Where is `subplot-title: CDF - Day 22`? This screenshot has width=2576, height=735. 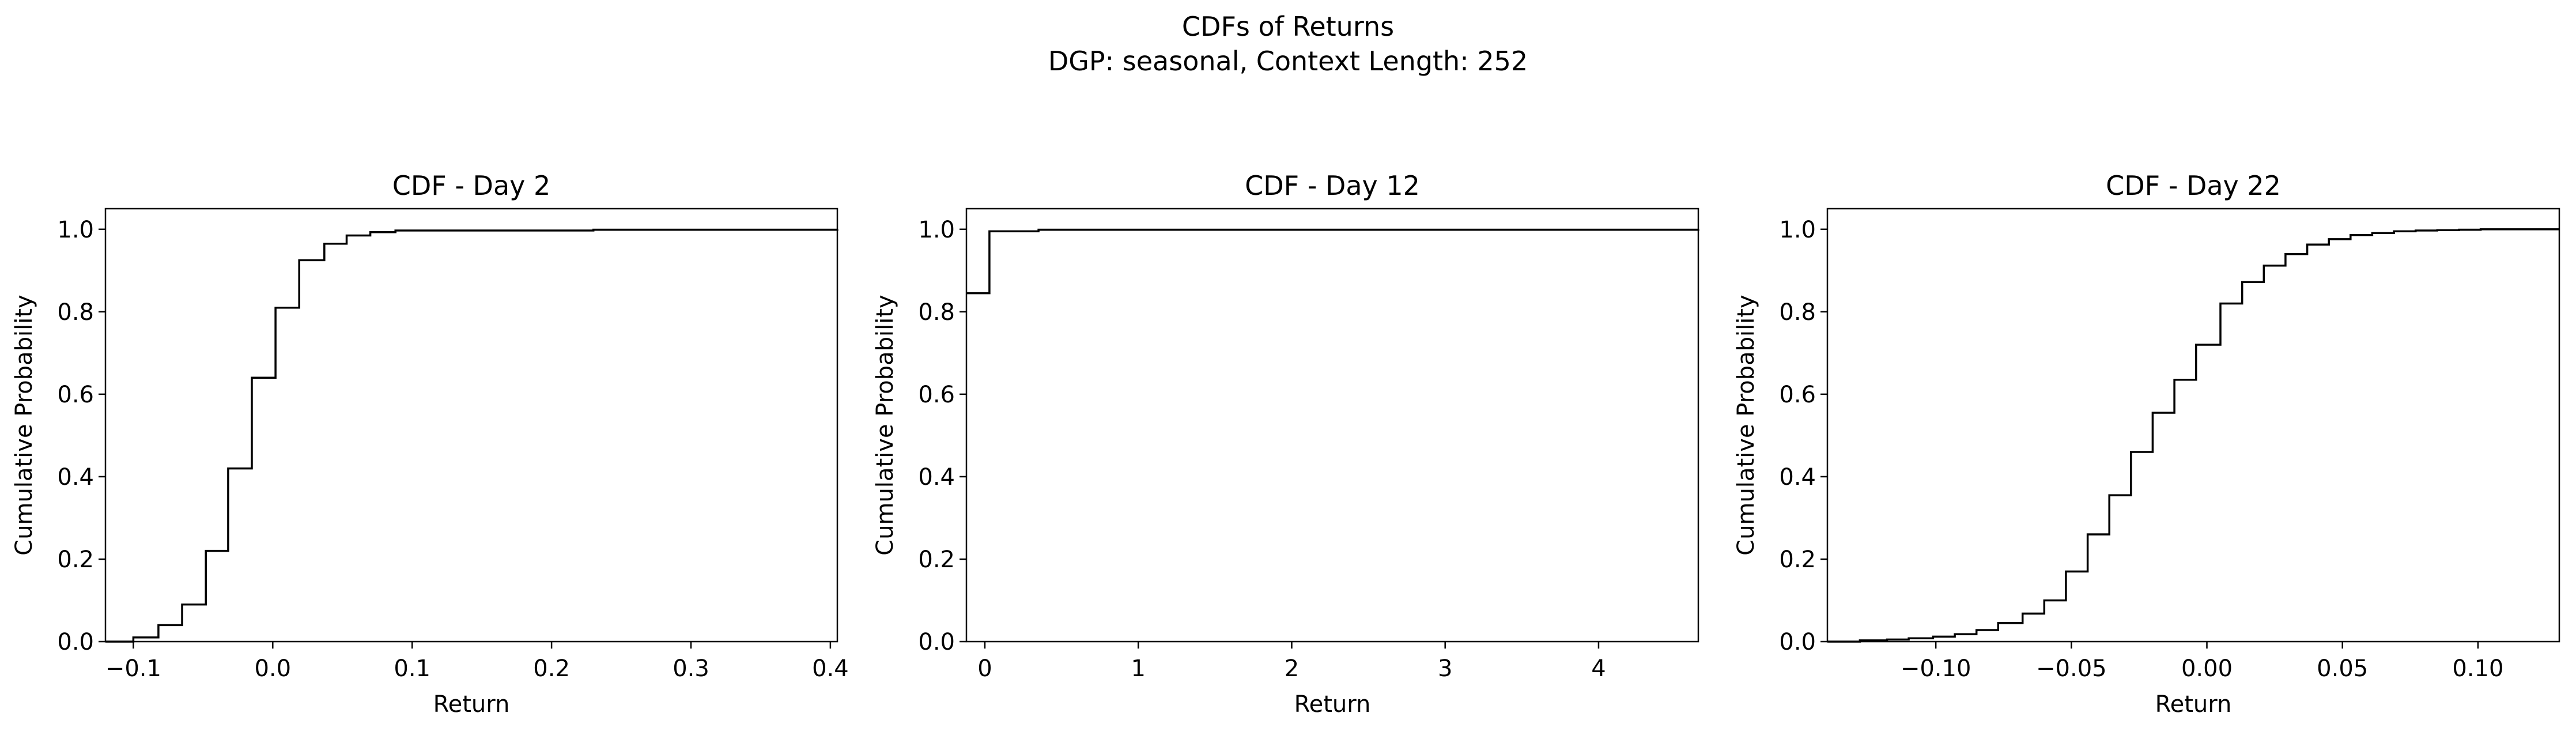
subplot-title: CDF - Day 22 is located at coordinates (2193, 185).